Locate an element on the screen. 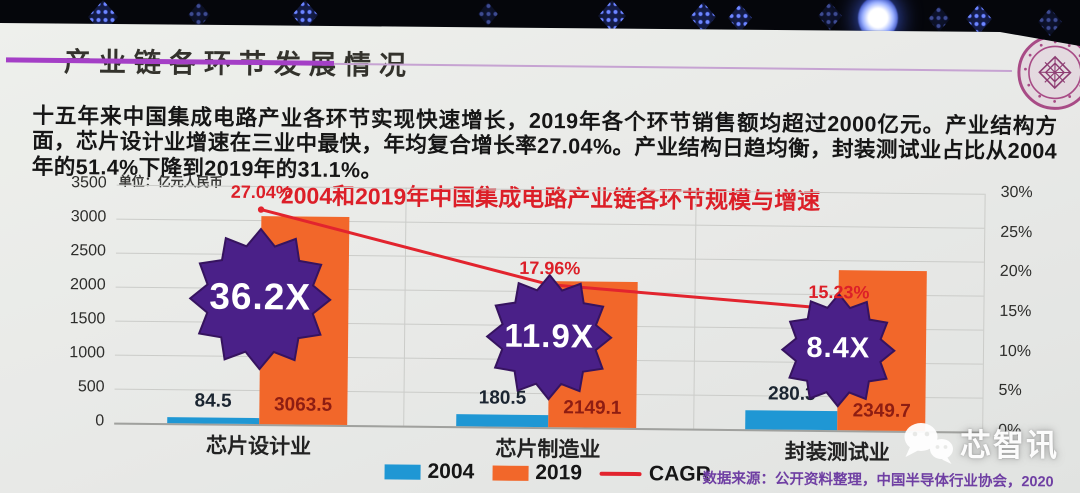 Image resolution: width=1080 pixels, height=493 pixels. value-label-2004: 280.3 is located at coordinates (791, 394).